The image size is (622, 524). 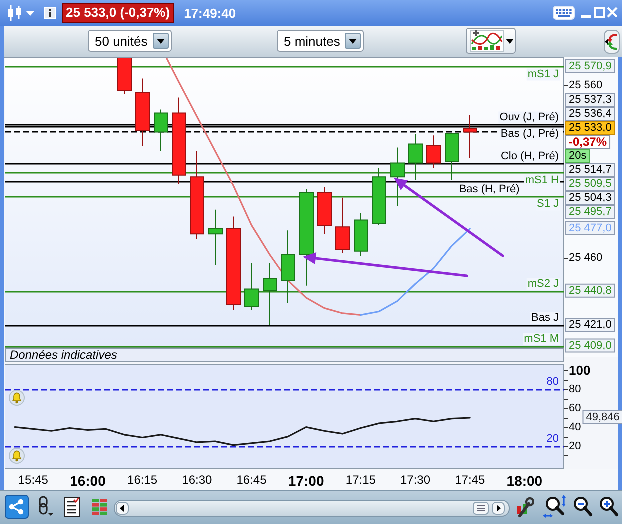 I want to click on ref-line-label: Clo (H, Pré), so click(x=529, y=156).